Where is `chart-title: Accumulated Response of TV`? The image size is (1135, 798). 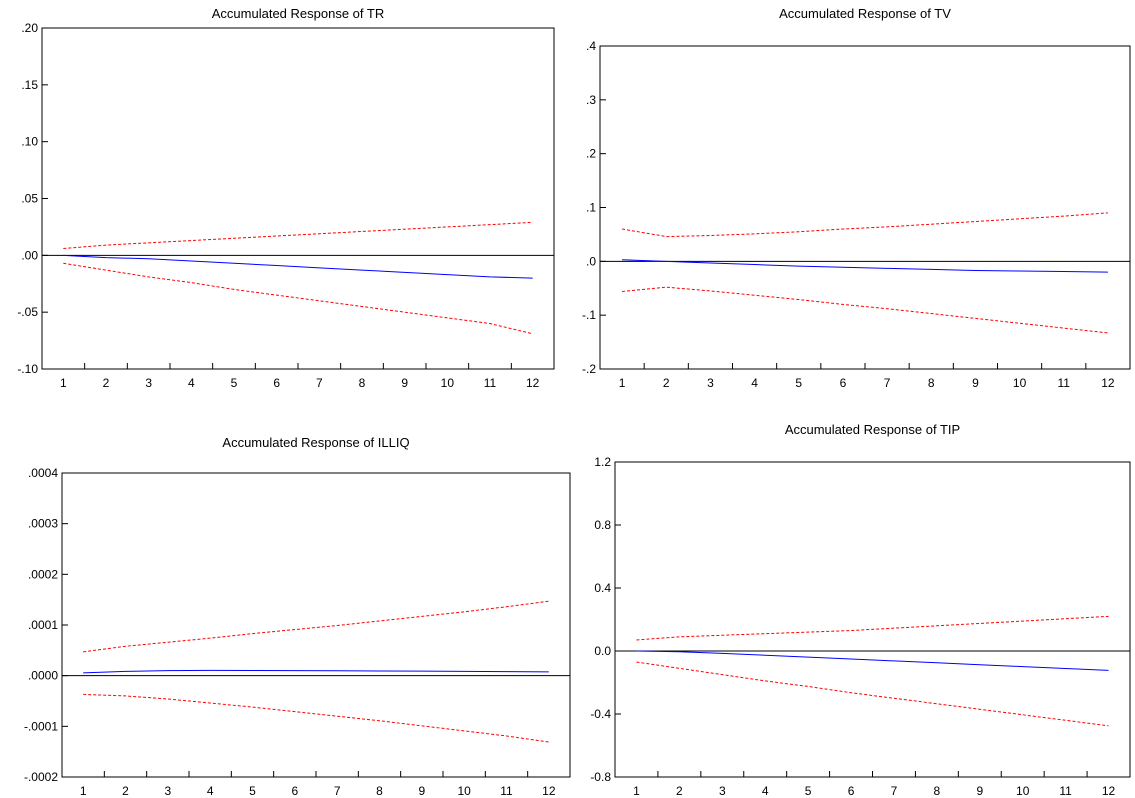 chart-title: Accumulated Response of TV is located at coordinates (865, 13).